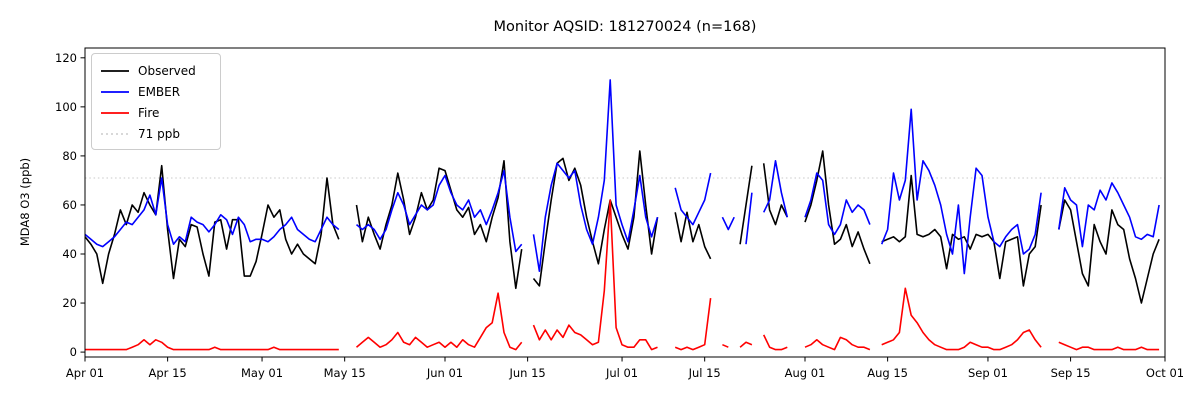 The width and height of the screenshot is (1200, 400). What do you see at coordinates (262, 373) in the screenshot?
I see `x-tick-label: May 01` at bounding box center [262, 373].